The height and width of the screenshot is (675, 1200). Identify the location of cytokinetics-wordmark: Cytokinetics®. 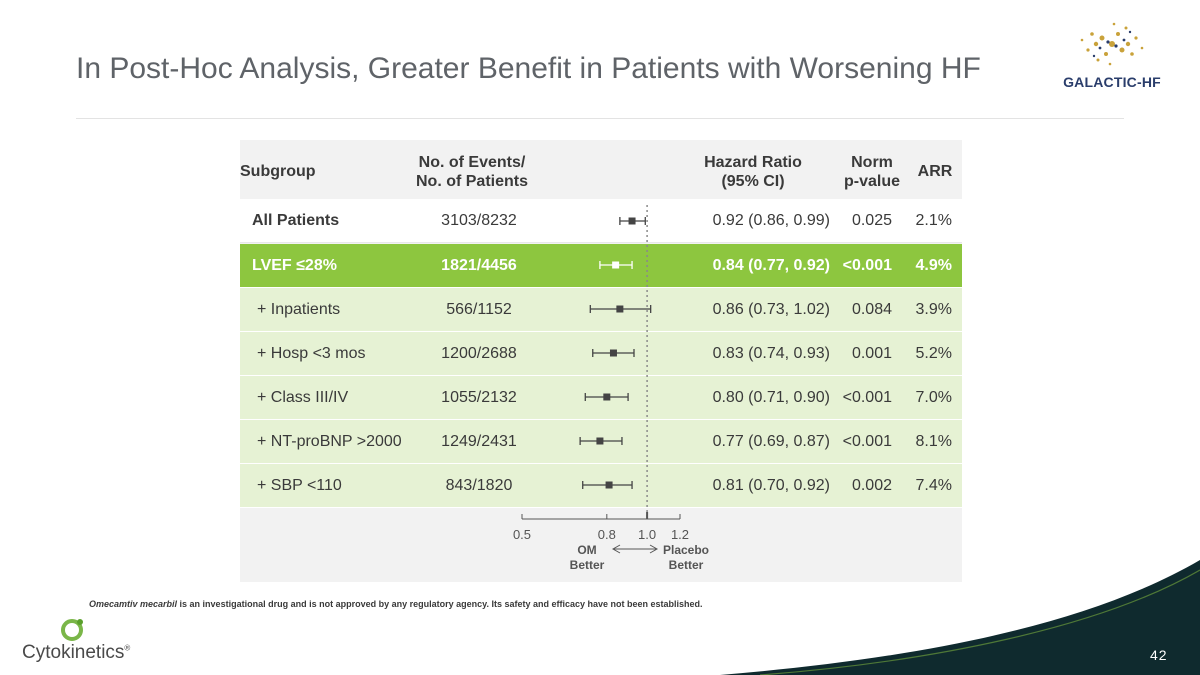
(76, 653).